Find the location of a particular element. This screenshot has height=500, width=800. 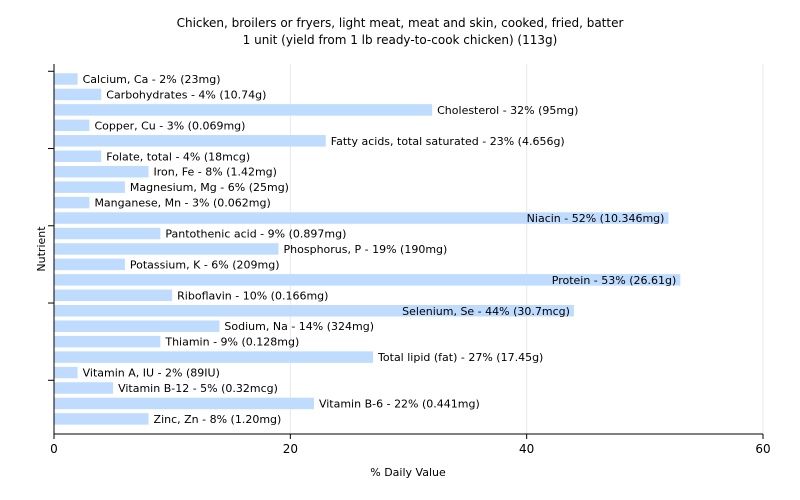

bar-label: Niacin - 52% (10.346mg) is located at coordinates (596, 218).